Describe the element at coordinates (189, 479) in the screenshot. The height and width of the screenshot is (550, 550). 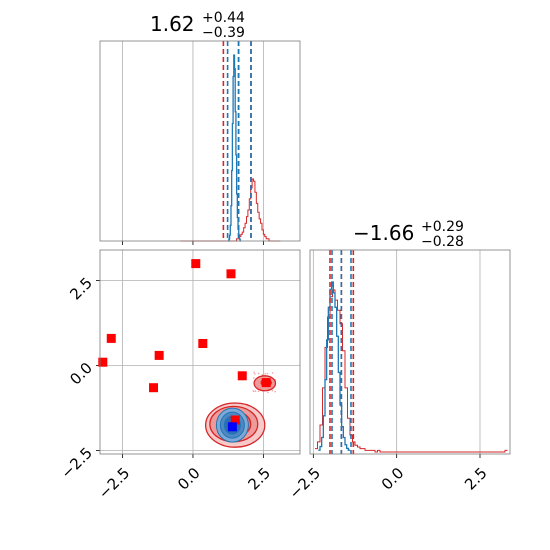
I see `x-tick-label-param-0: 0.0` at that location.